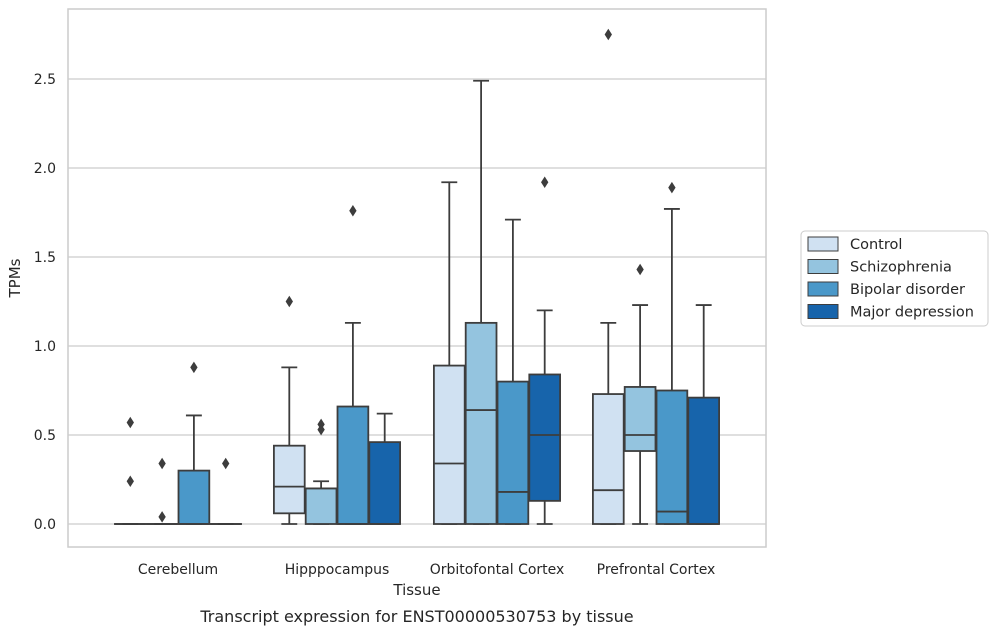 The height and width of the screenshot is (634, 997). Describe the element at coordinates (901, 268) in the screenshot. I see `legend-label: Schizophrenia` at that location.